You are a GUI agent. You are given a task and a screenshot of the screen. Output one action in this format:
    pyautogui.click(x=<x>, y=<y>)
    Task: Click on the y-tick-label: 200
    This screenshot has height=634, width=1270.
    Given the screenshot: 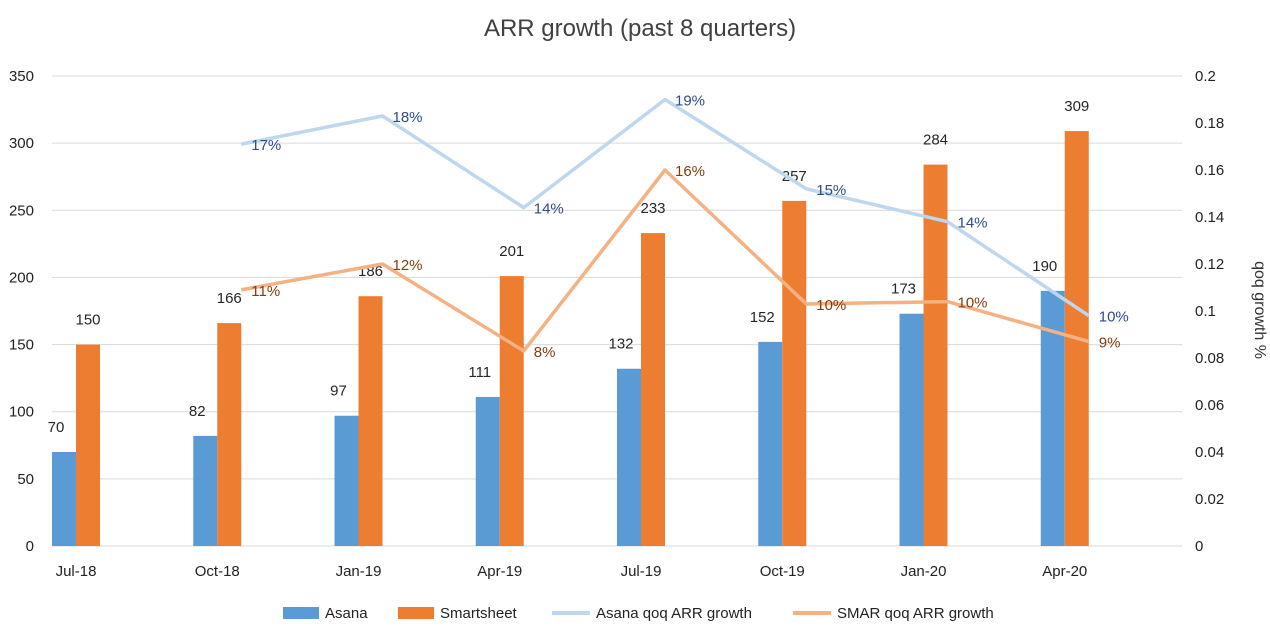 What is the action you would take?
    pyautogui.click(x=21, y=277)
    